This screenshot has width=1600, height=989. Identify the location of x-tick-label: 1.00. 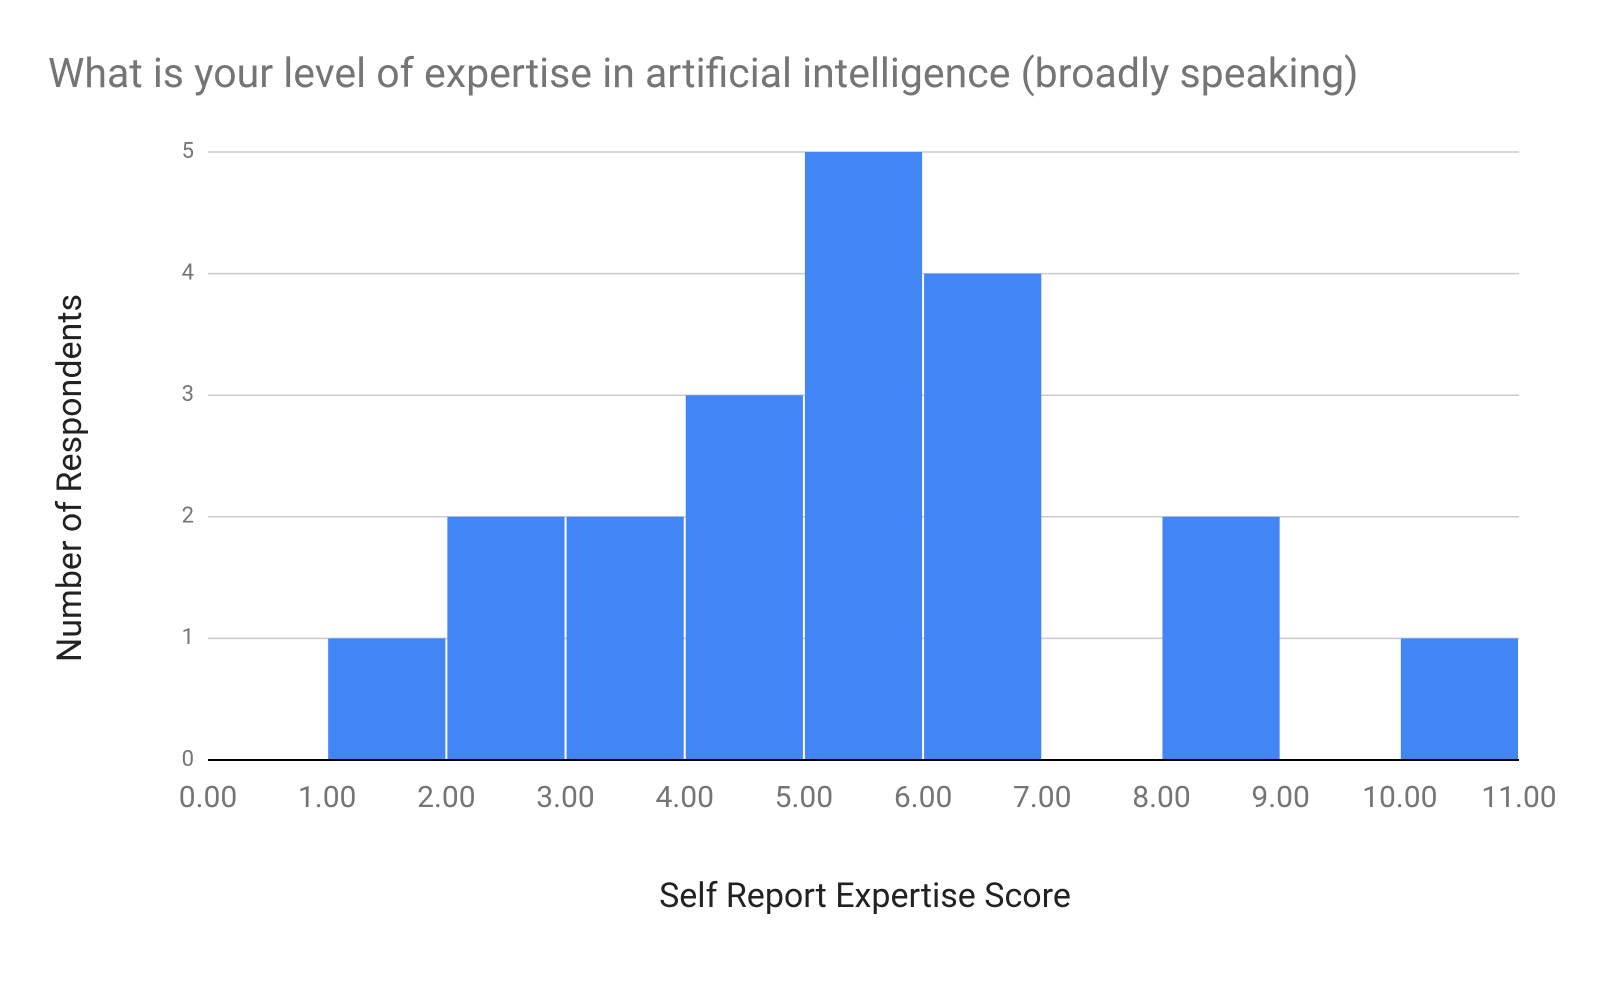
(327, 797).